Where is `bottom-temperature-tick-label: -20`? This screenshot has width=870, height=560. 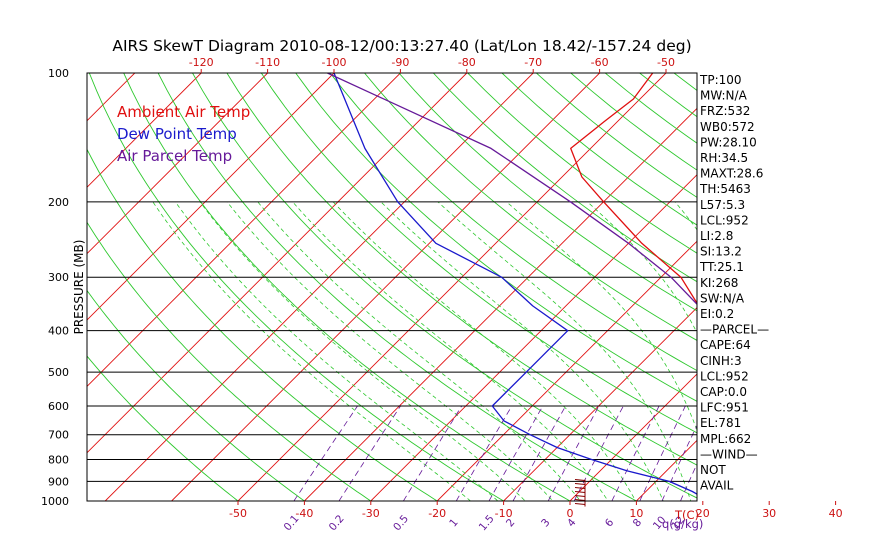 bottom-temperature-tick-label: -20 is located at coordinates (437, 513).